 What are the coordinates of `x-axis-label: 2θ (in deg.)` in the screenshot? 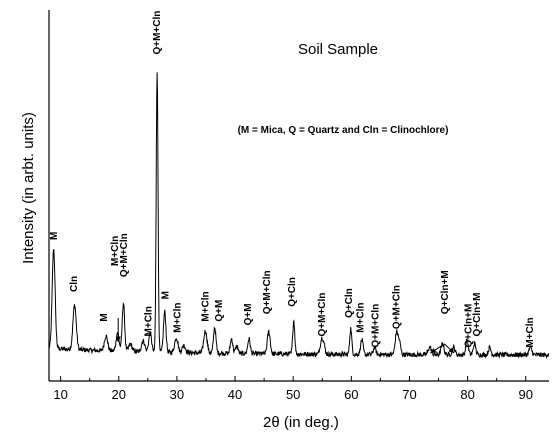 It's located at (301, 422).